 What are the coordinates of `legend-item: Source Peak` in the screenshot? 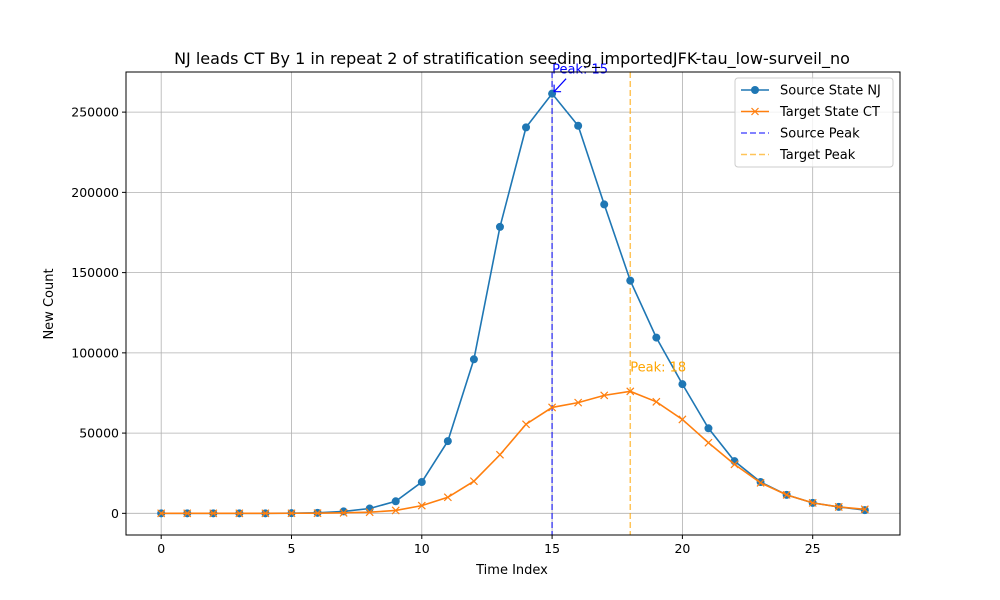 It's located at (800, 134).